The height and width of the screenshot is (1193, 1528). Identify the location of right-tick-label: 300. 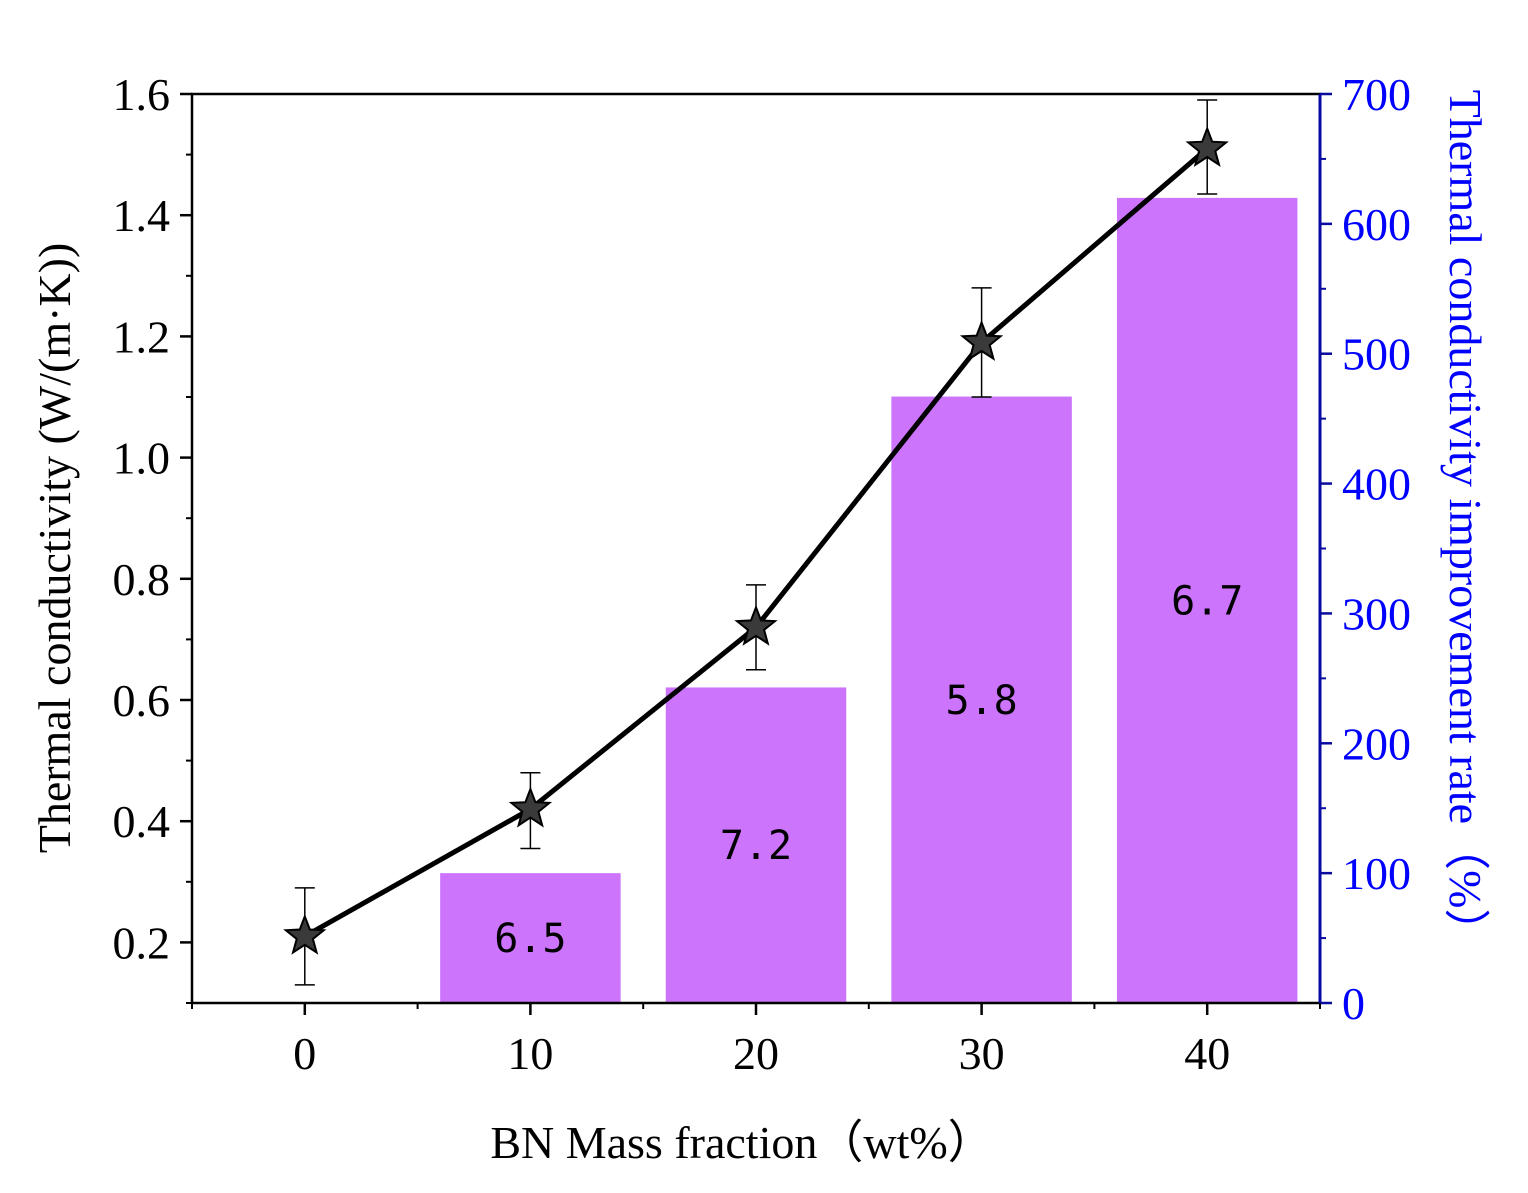
(1376, 613).